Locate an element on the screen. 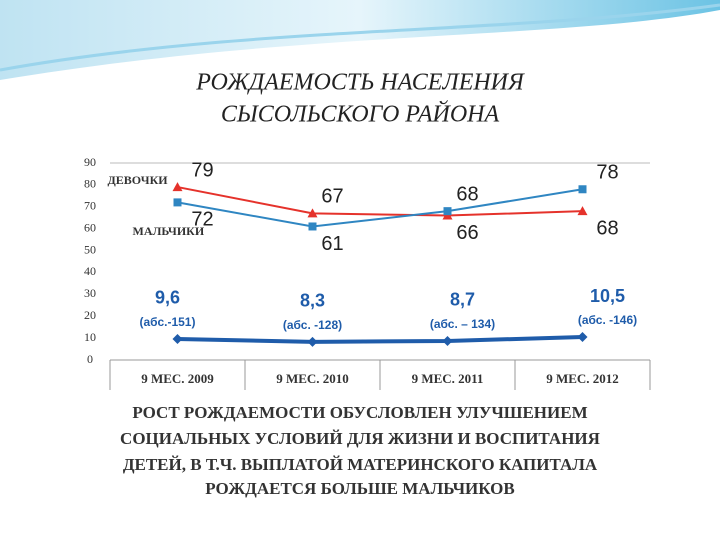  data-label: 79 is located at coordinates (202, 170).